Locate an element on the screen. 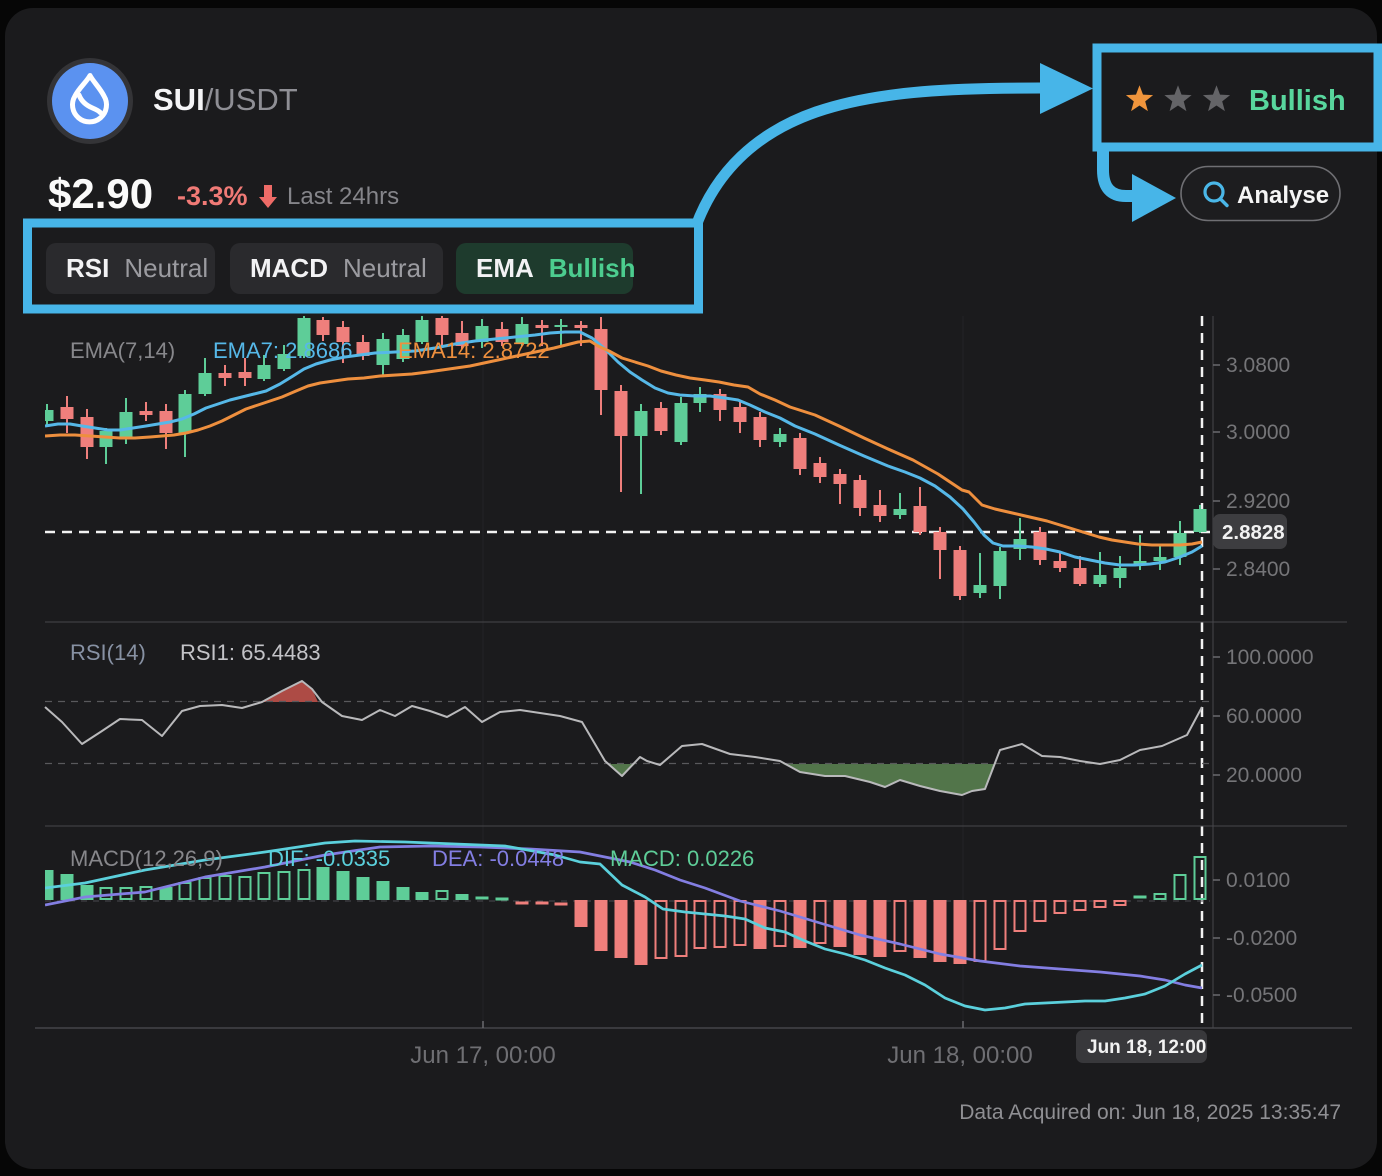 The height and width of the screenshot is (1176, 1382). svg-text: 2.9200 is located at coordinates (1258, 501).